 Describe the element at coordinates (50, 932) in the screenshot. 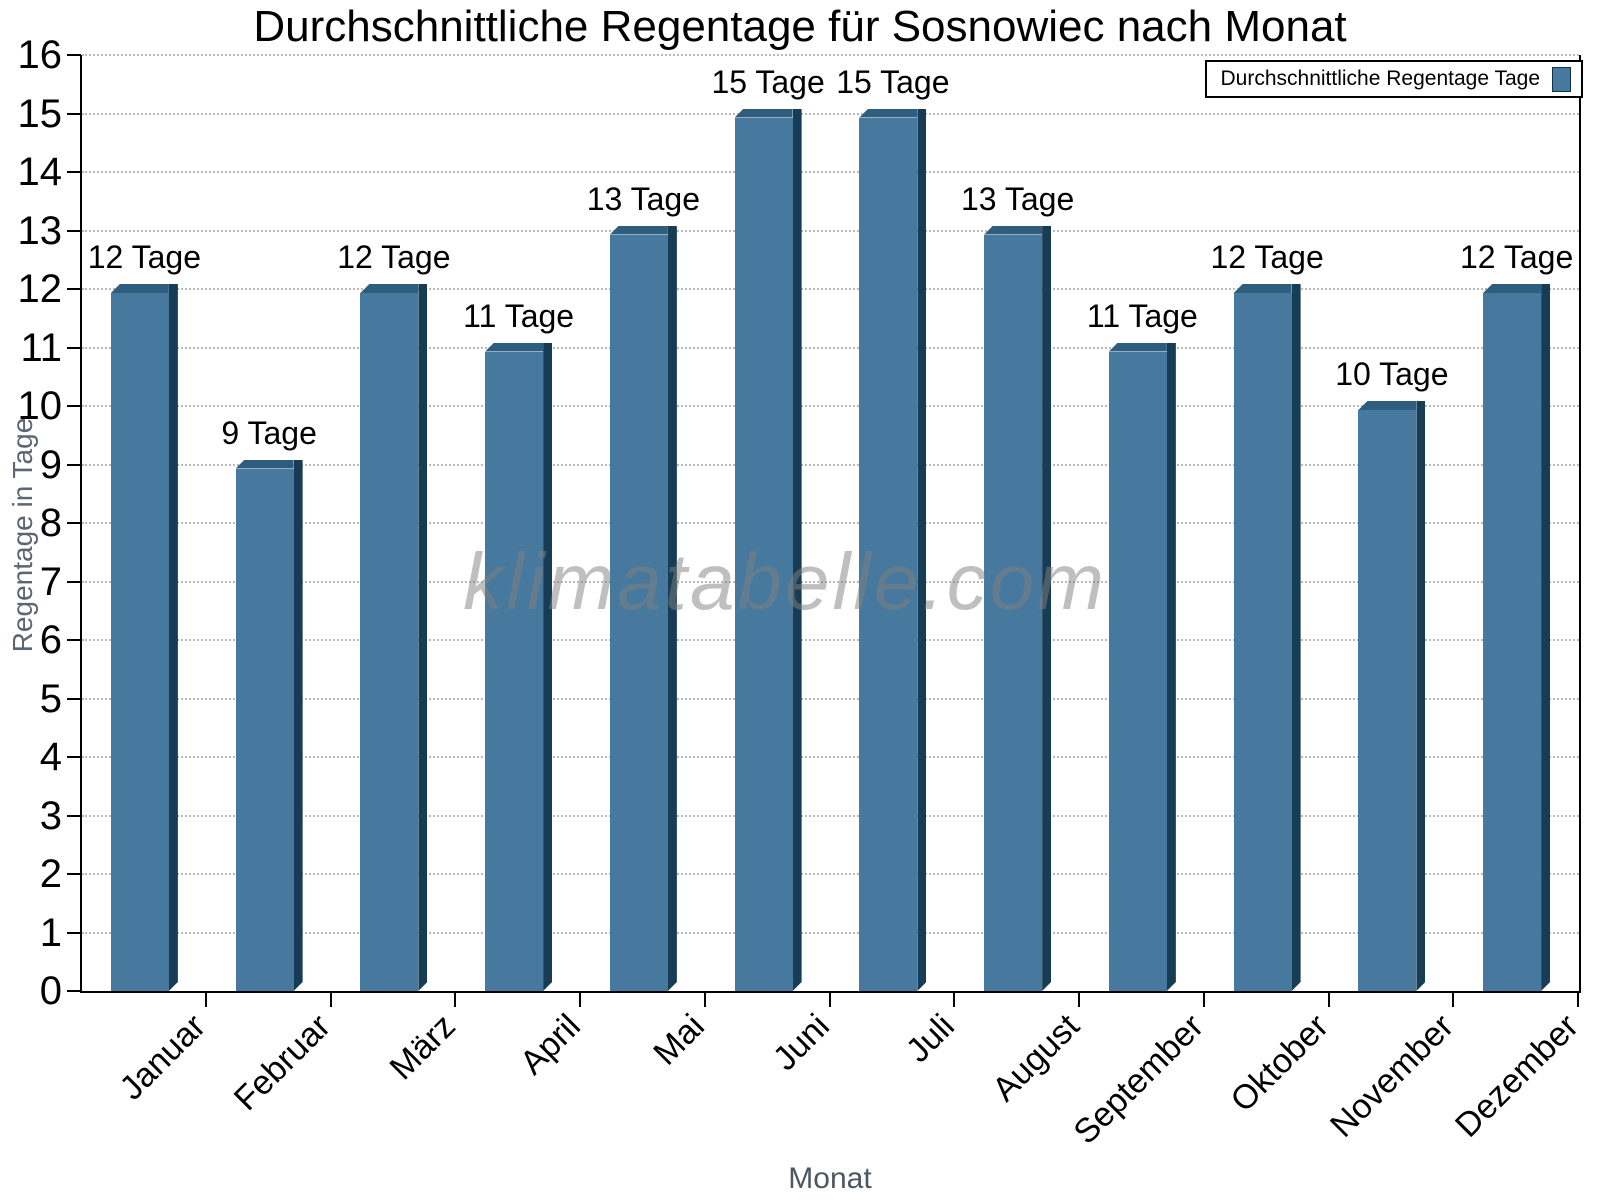

I see `y-tick-label: 1` at that location.